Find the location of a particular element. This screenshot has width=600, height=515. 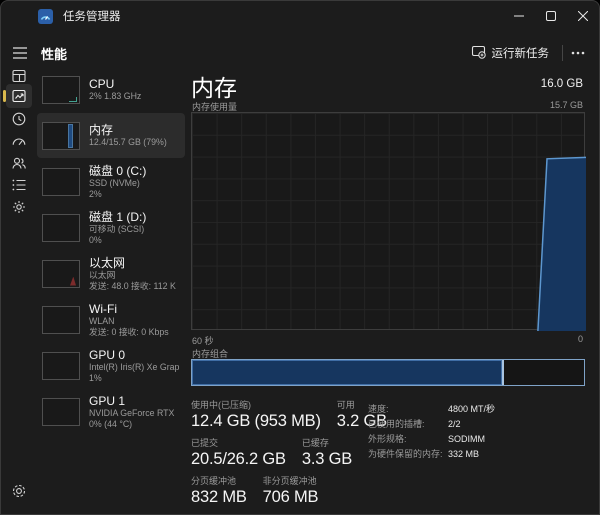

memory-page-title: 内存 is located at coordinates (214, 88).